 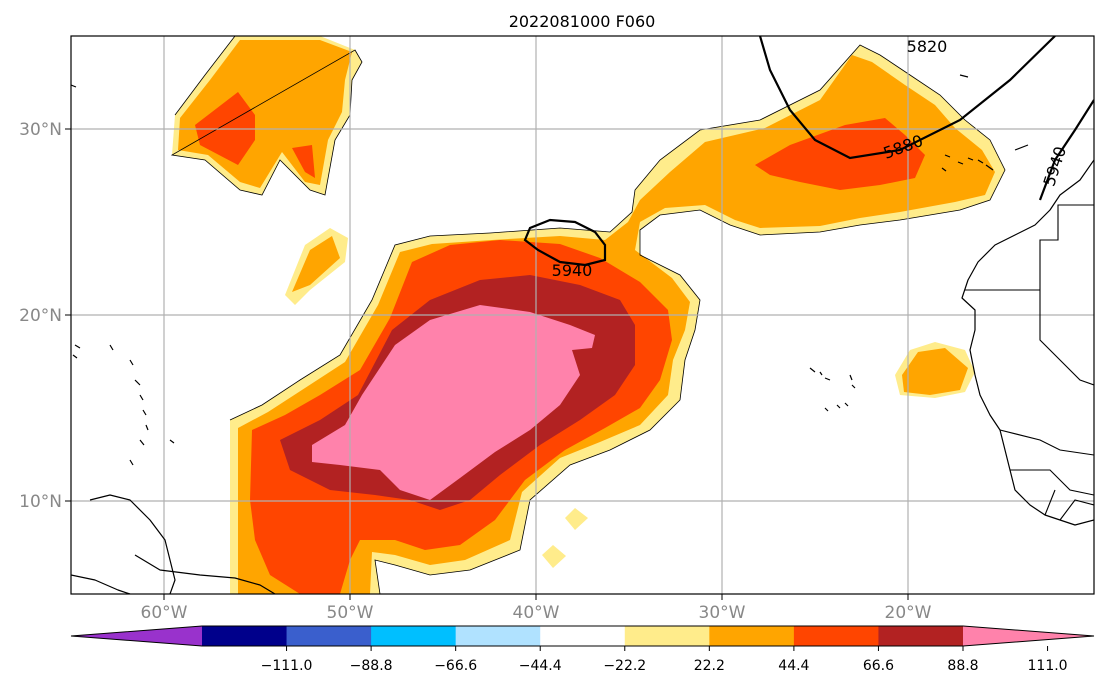 I want to click on lon-label-60w: 60°W, so click(x=164, y=613).